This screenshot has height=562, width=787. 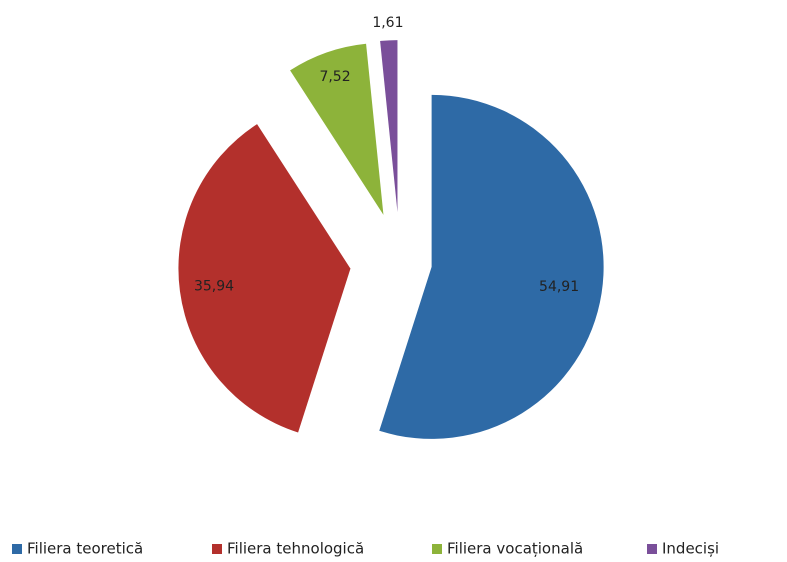 I want to click on data-label: 1,61, so click(x=387, y=23).